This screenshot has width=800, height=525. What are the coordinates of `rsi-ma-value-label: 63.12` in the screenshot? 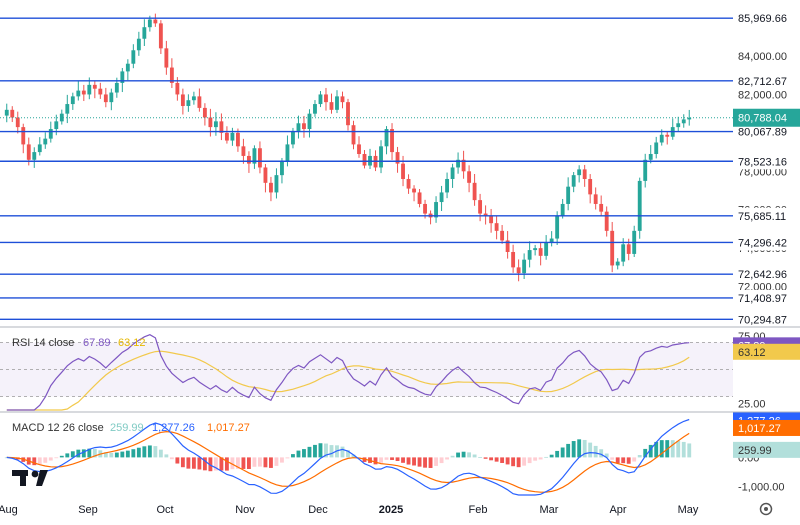 It's located at (132, 343).